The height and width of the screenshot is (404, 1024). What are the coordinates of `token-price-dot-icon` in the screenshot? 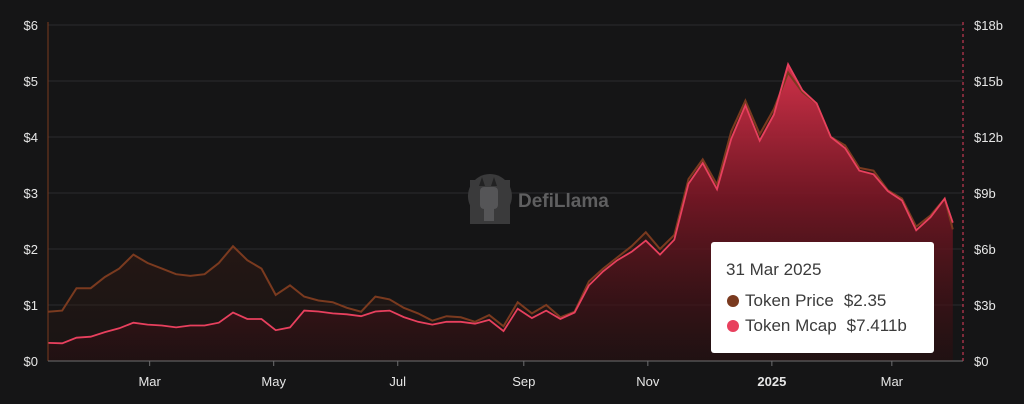 It's located at (733, 300).